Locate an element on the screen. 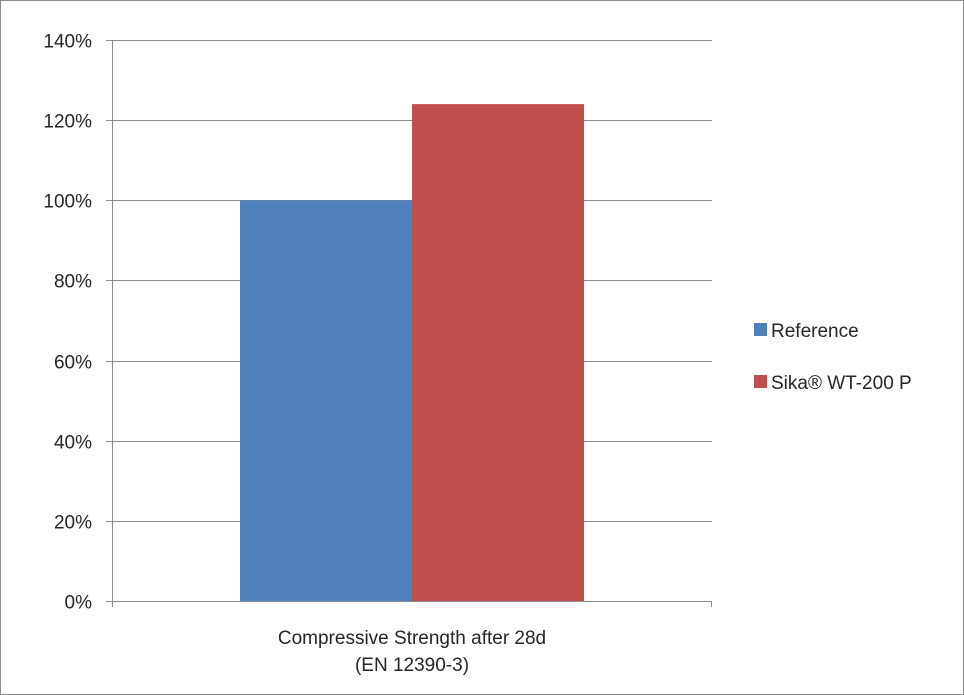  y-tick-label: 40% is located at coordinates (73, 443).